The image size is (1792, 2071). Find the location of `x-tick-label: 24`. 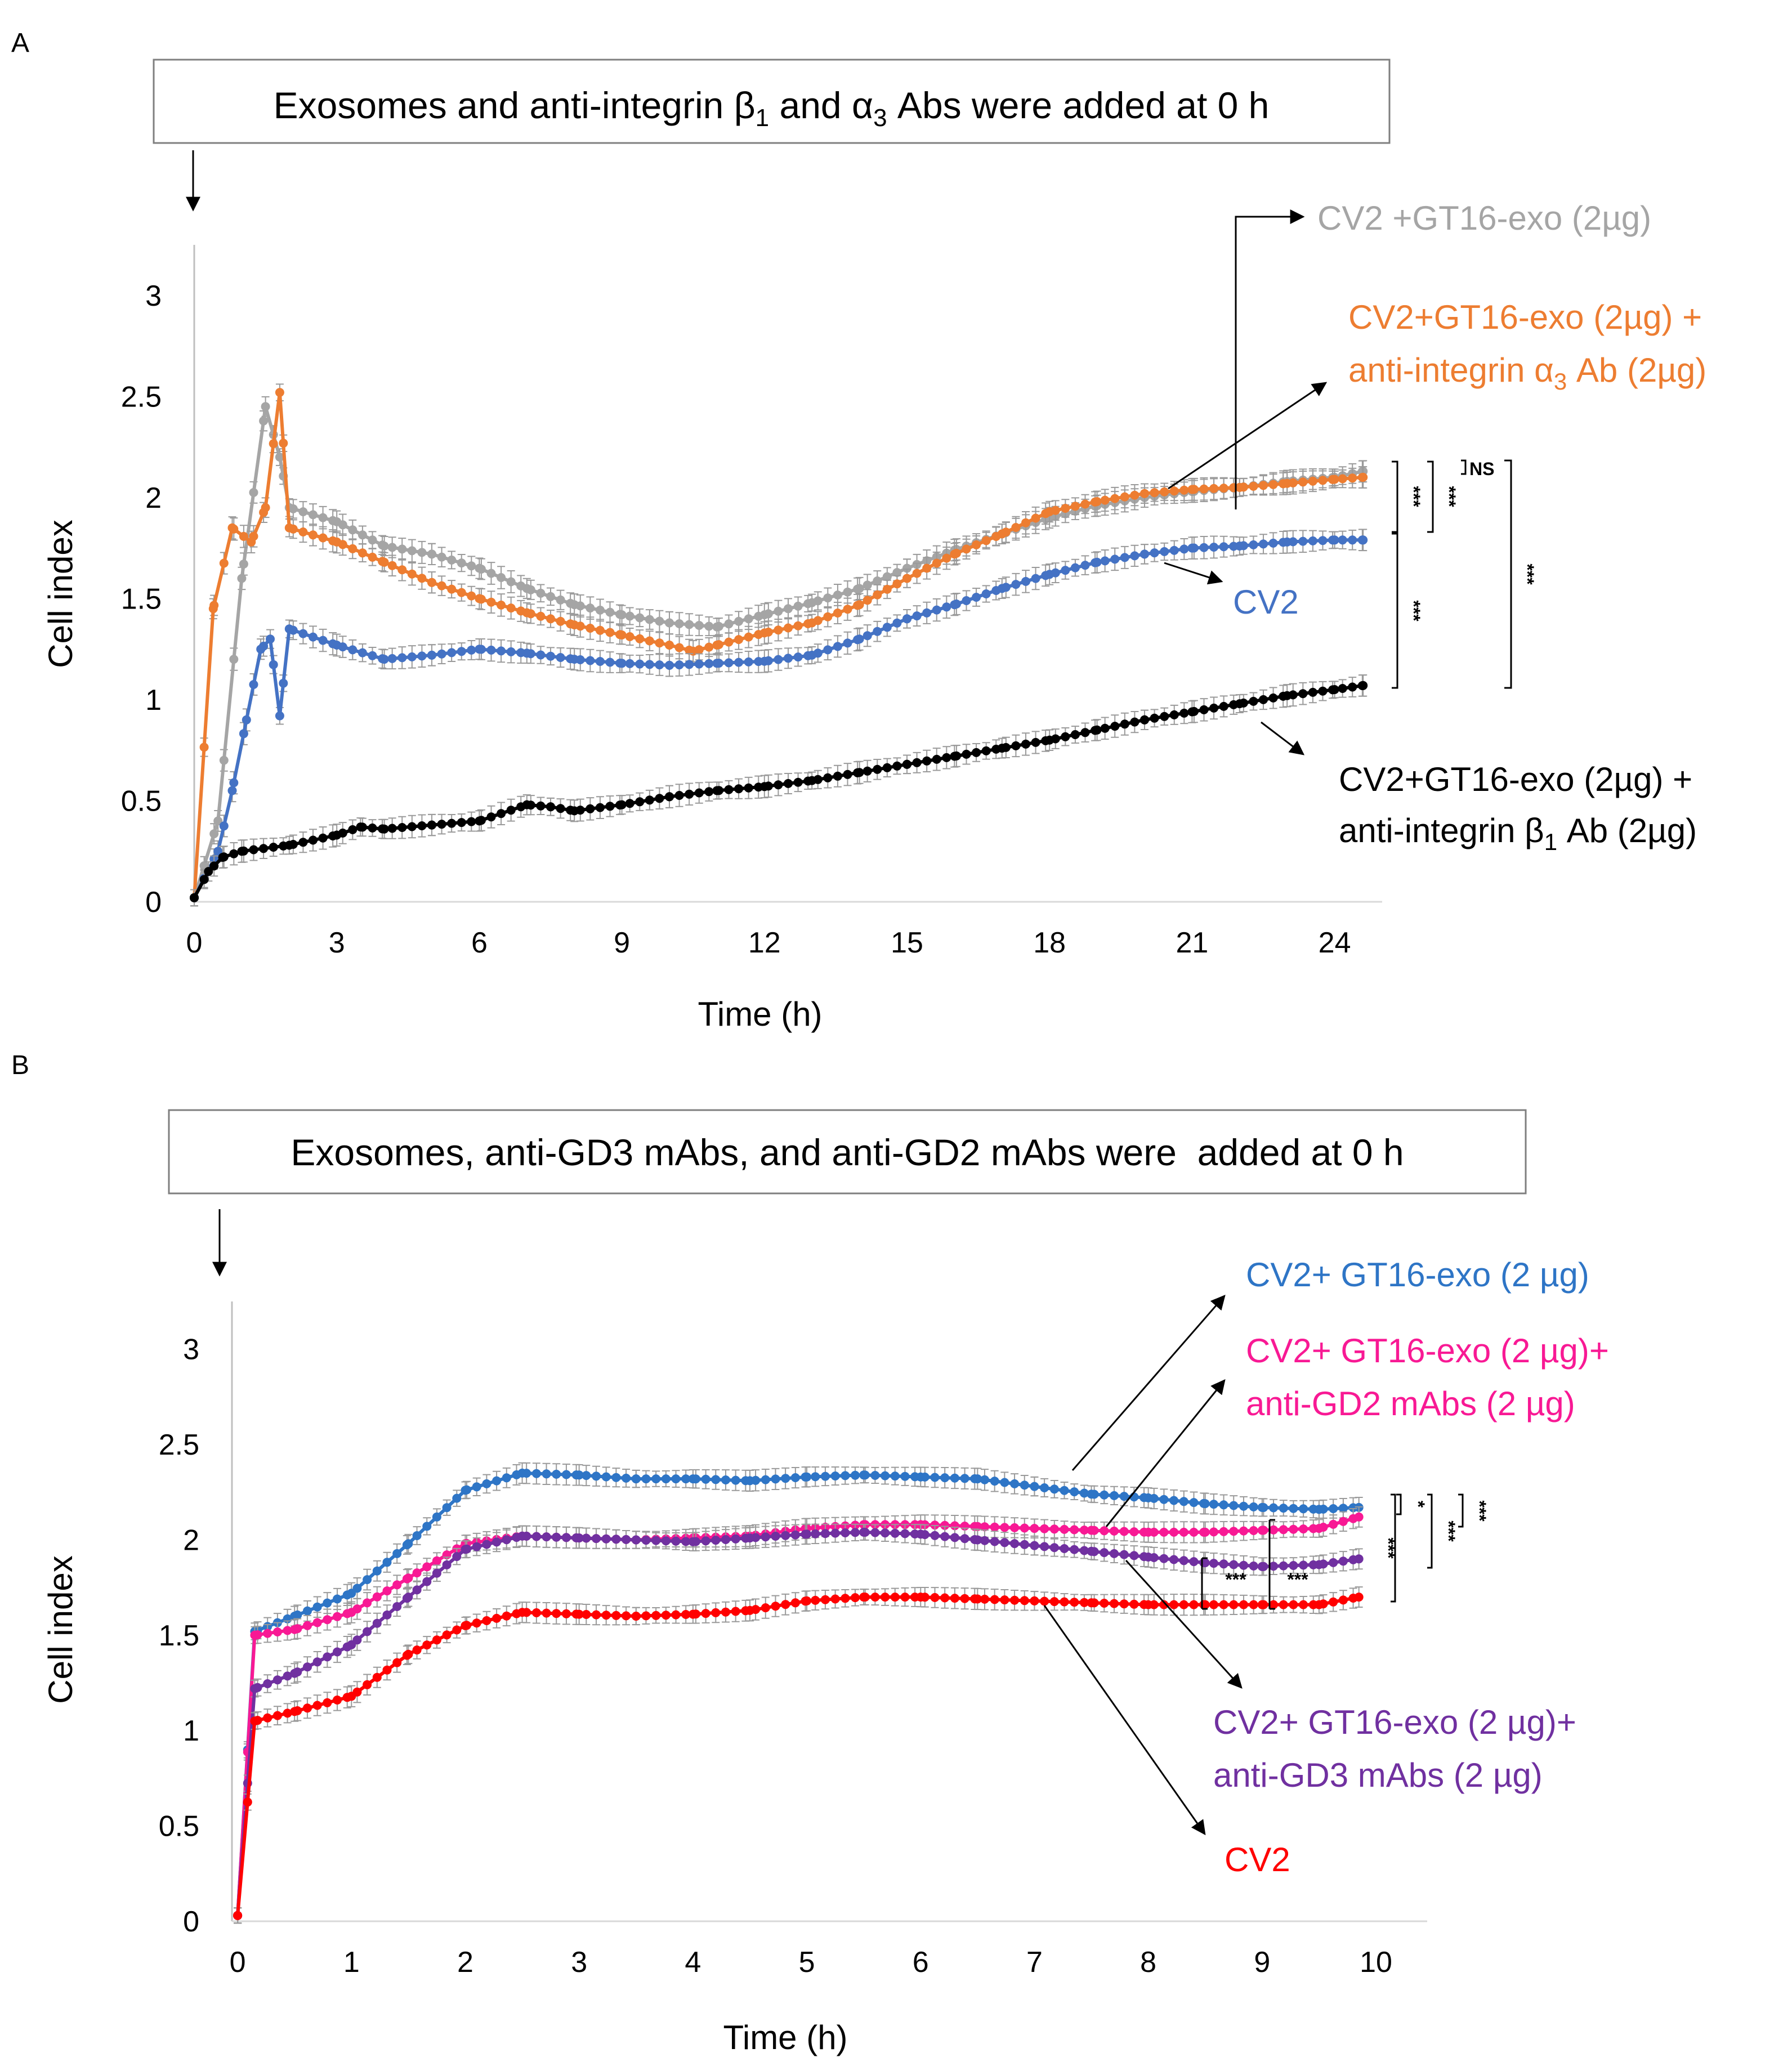

x-tick-label: 24 is located at coordinates (1335, 943).